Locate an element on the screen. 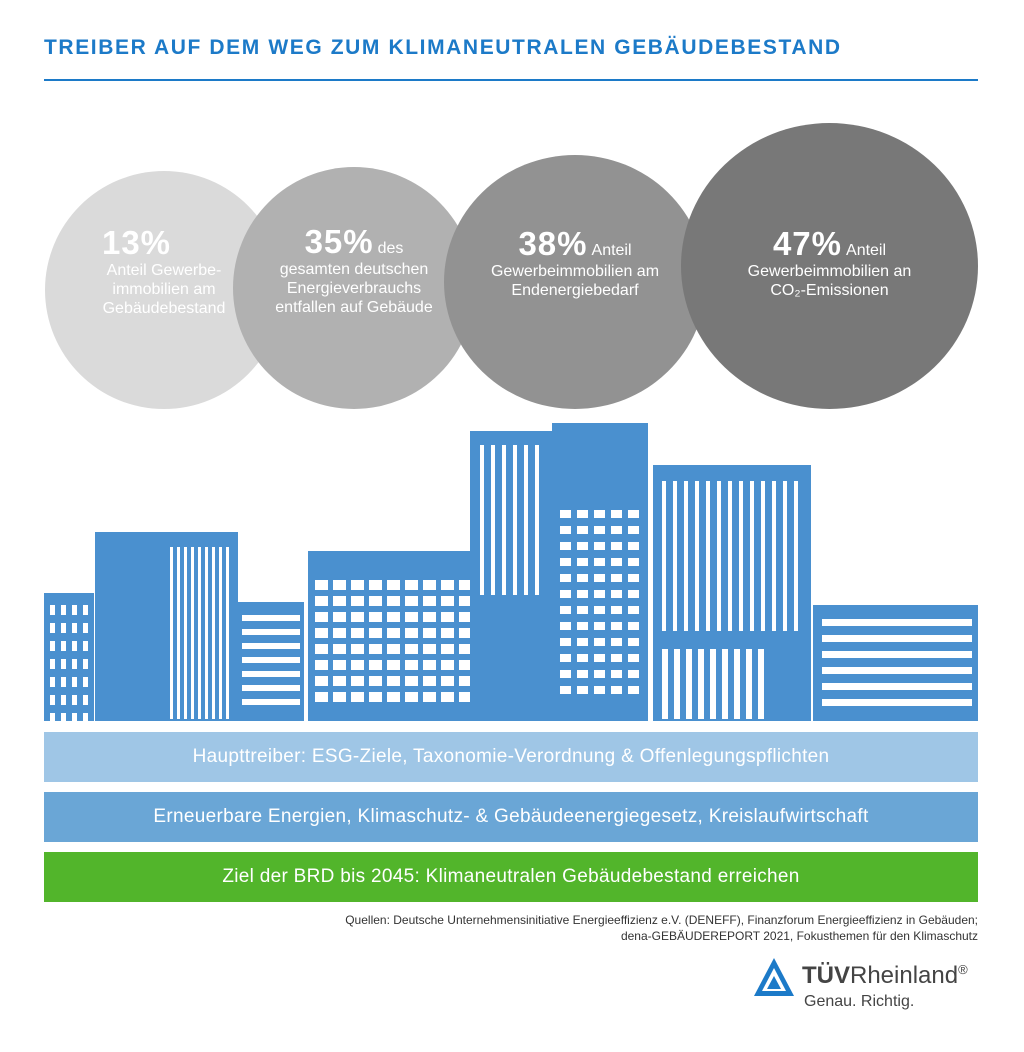 The height and width of the screenshot is (1052, 1024). logo-tagline: Genau. Richtig. is located at coordinates (859, 1001).